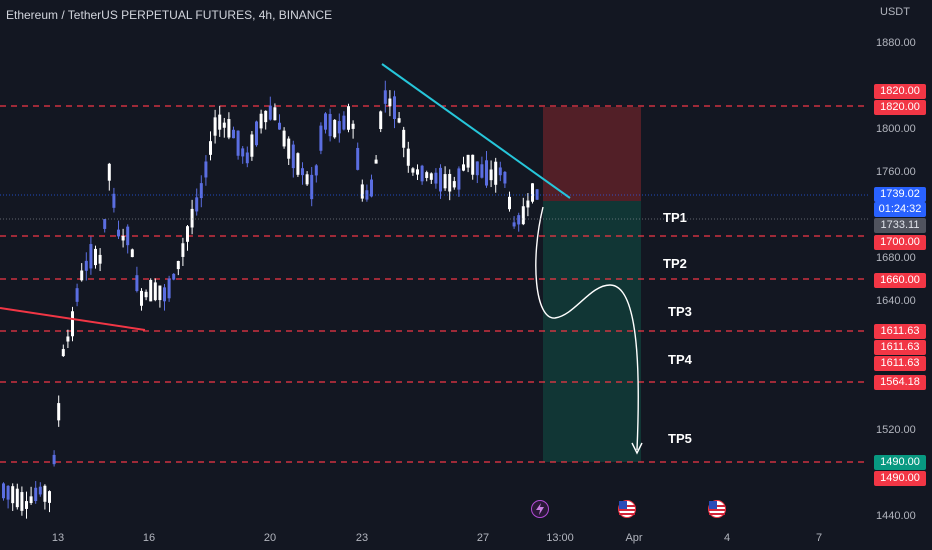  I want to click on current-price-tag: 1739.02, so click(900, 194).